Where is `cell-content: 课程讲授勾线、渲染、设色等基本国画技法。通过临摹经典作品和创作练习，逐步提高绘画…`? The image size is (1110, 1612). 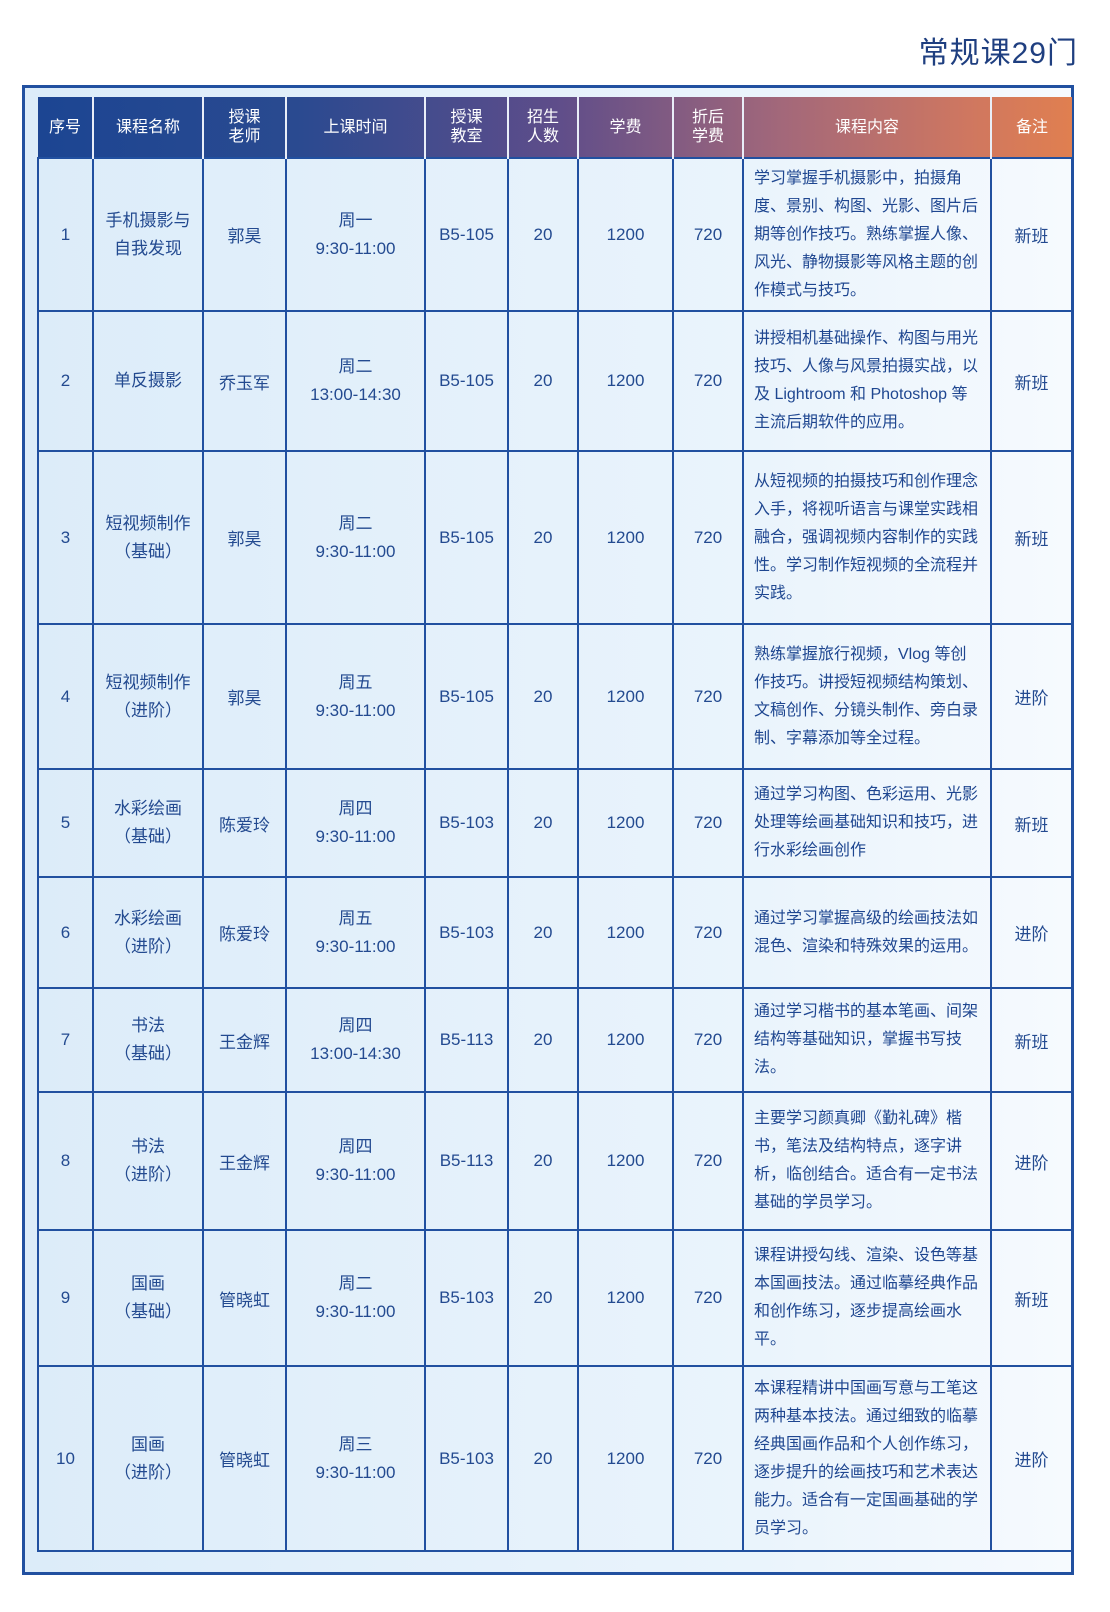
cell-content: 课程讲授勾线、渲染、设色等基本国画技法。通过临摹经典作品和创作练习，逐步提高绘画… is located at coordinates (867, 1298).